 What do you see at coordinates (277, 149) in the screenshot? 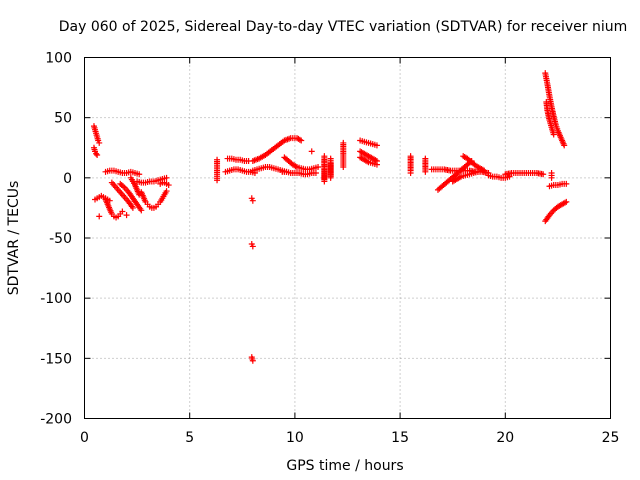
I see `series-arc-9.0` at bounding box center [277, 149].